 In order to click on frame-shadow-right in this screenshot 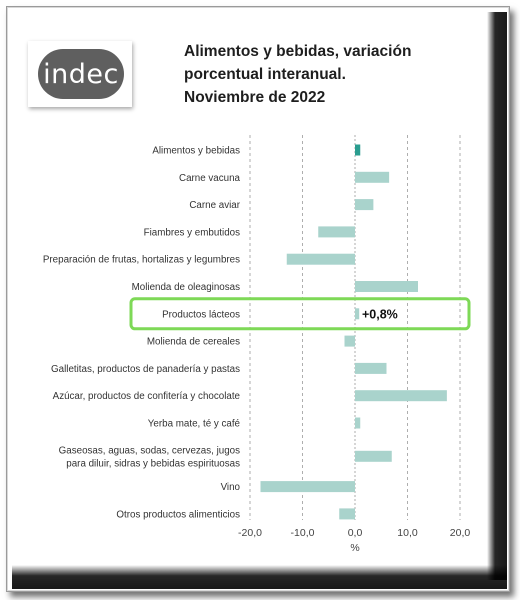, I will do `click(497, 296)`.